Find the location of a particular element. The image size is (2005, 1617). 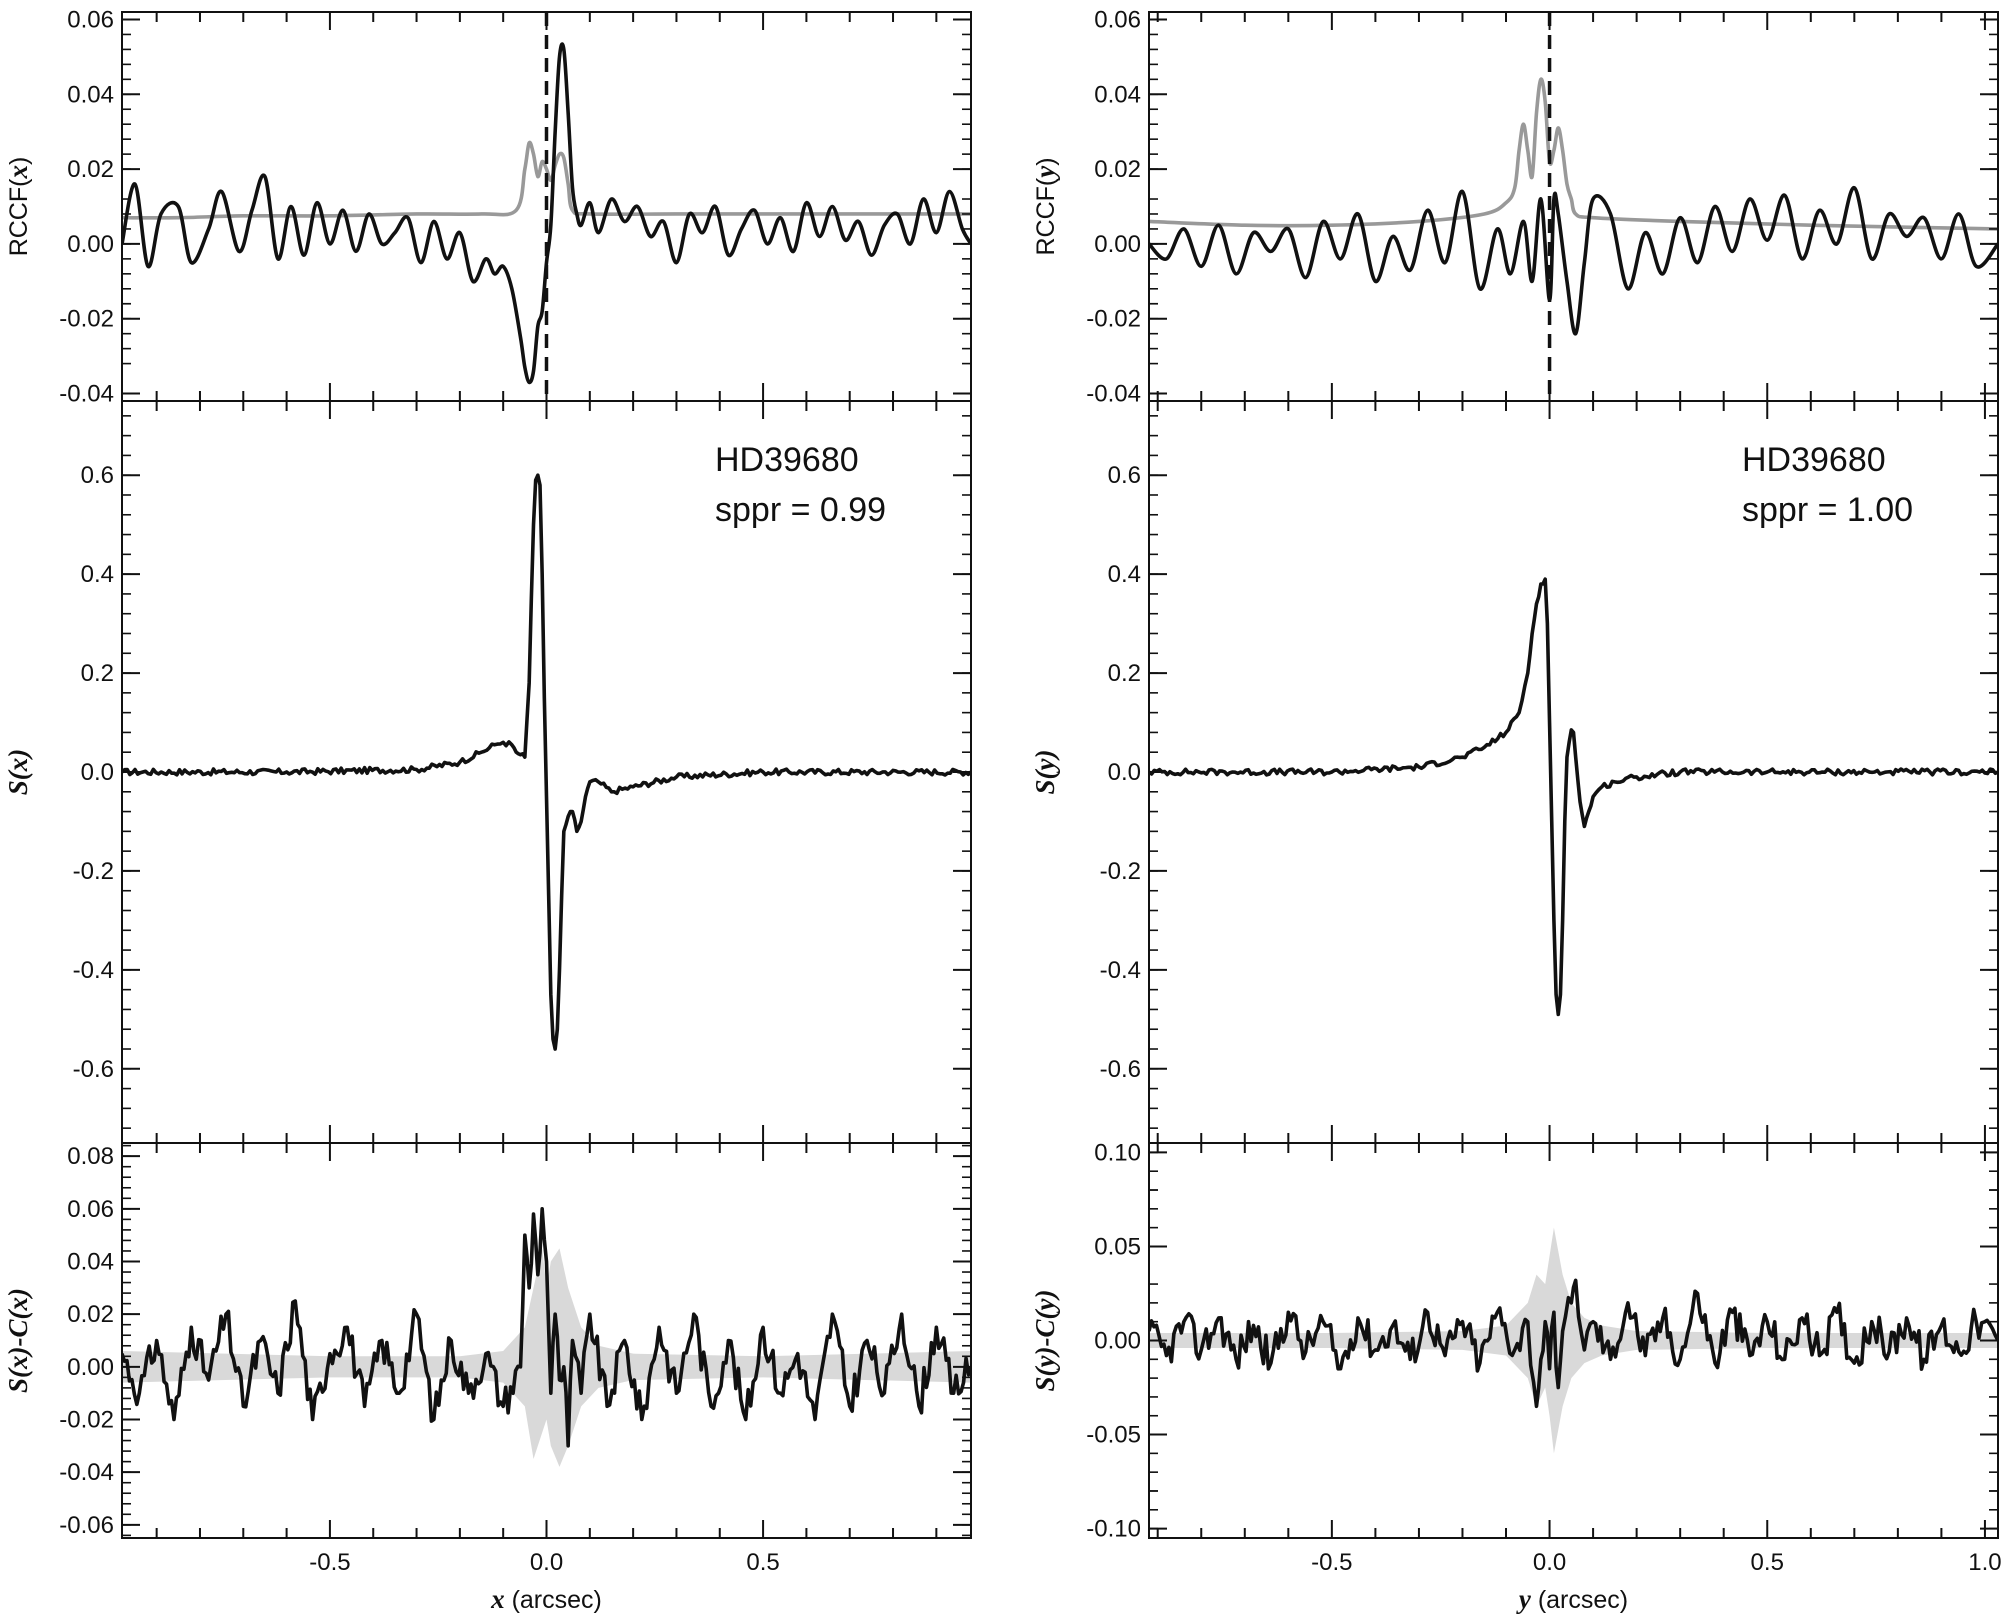

subplot-rccf: 0.06 0.04 0.02 0.00 -0.02 -0.04 RCCF(x) is located at coordinates (487, 207).